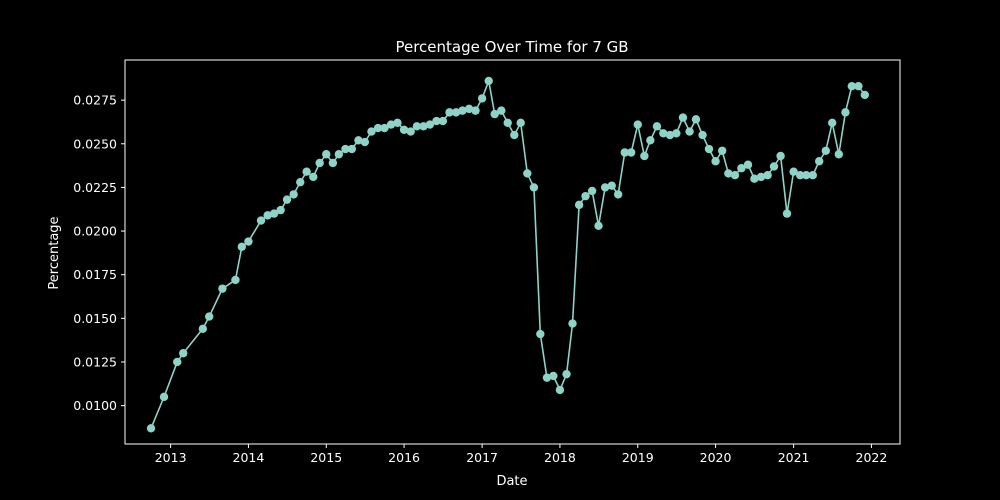 The image size is (1000, 500). Describe the element at coordinates (794, 457) in the screenshot. I see `x-tick-label: 2021` at that location.